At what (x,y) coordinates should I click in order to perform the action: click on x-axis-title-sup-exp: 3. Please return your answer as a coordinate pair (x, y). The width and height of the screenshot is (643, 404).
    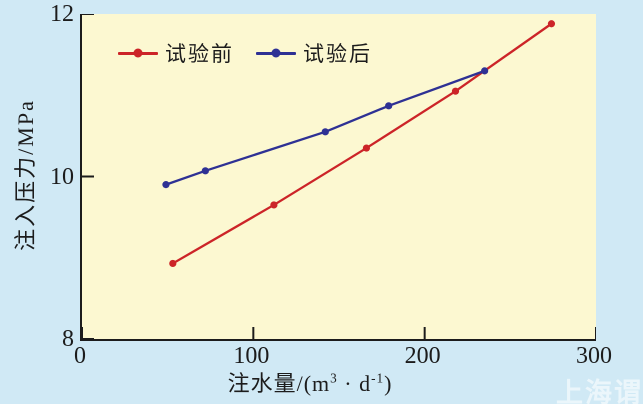
    Looking at the image, I should click on (334, 378).